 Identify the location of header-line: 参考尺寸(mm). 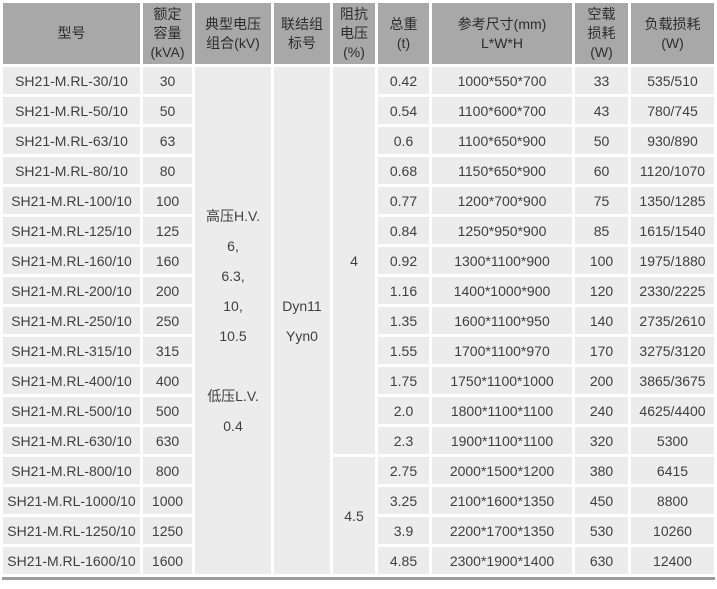
(502, 23).